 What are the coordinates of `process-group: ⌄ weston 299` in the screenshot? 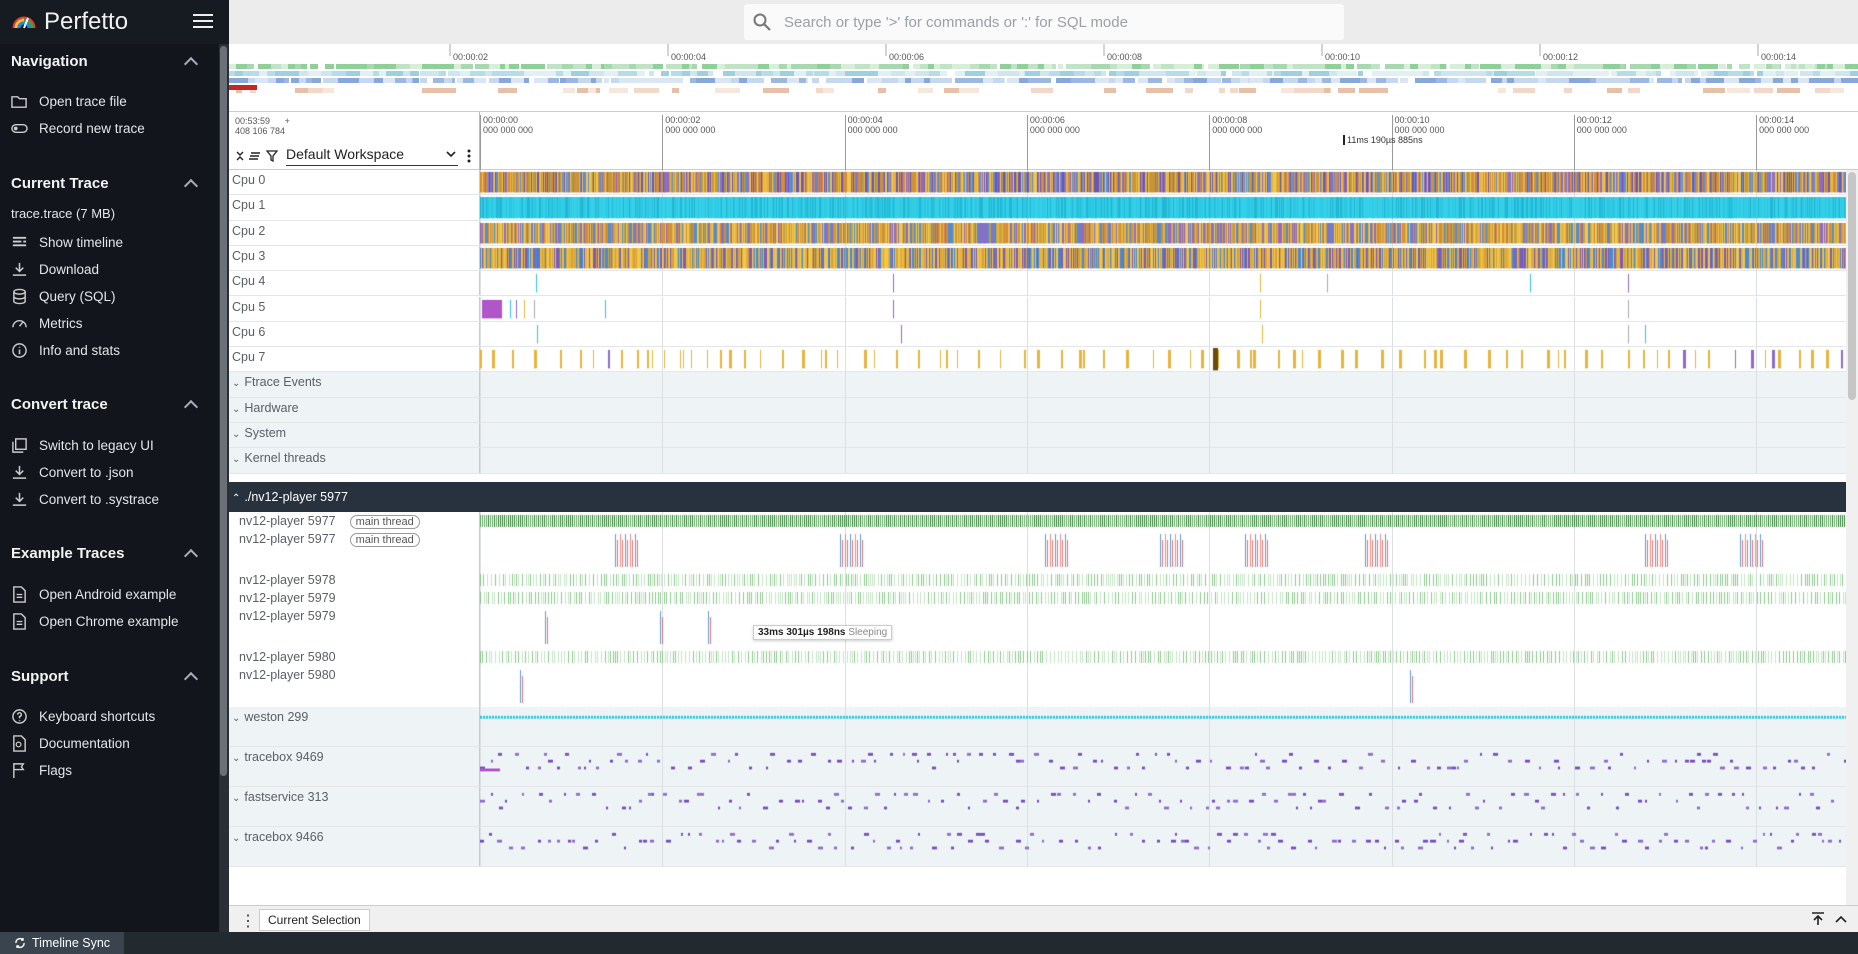 It's located at (1037, 726).